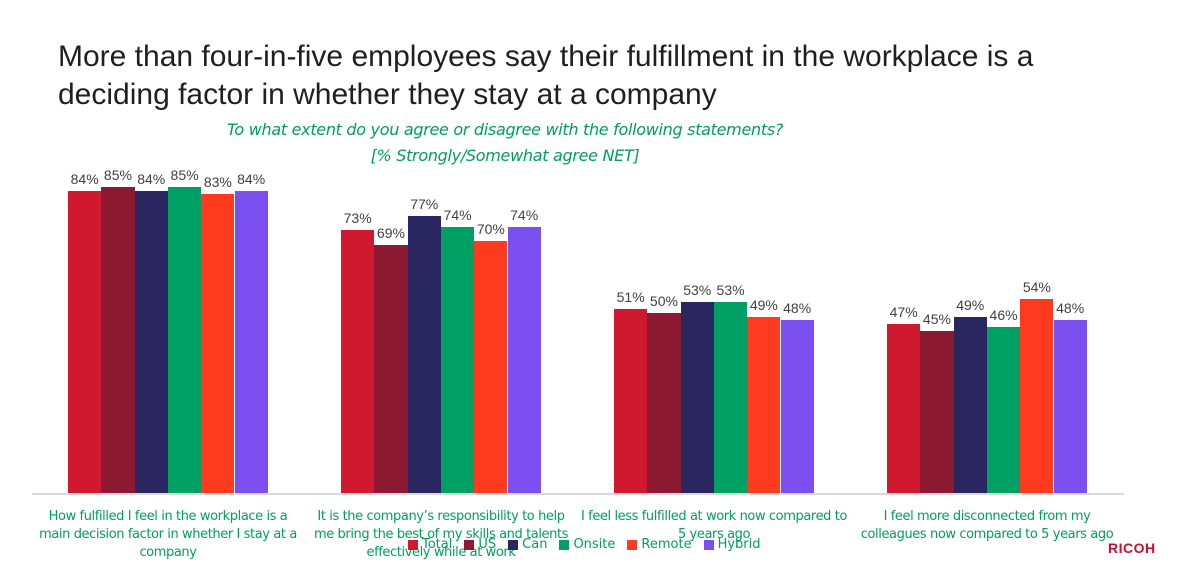  What do you see at coordinates (390, 232) in the screenshot?
I see `data-label: 69%` at bounding box center [390, 232].